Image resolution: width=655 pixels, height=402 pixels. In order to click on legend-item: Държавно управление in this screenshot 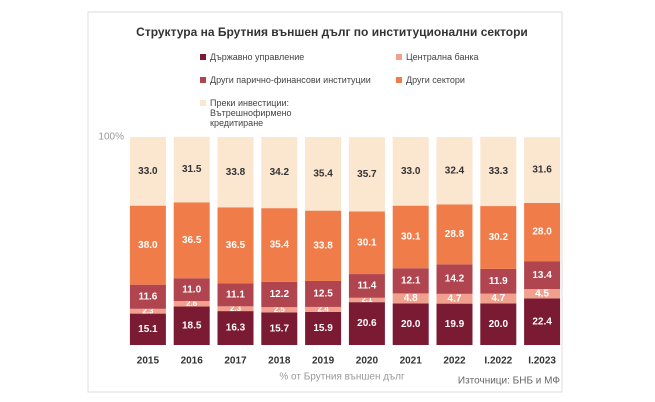, I will do `click(295, 57)`.